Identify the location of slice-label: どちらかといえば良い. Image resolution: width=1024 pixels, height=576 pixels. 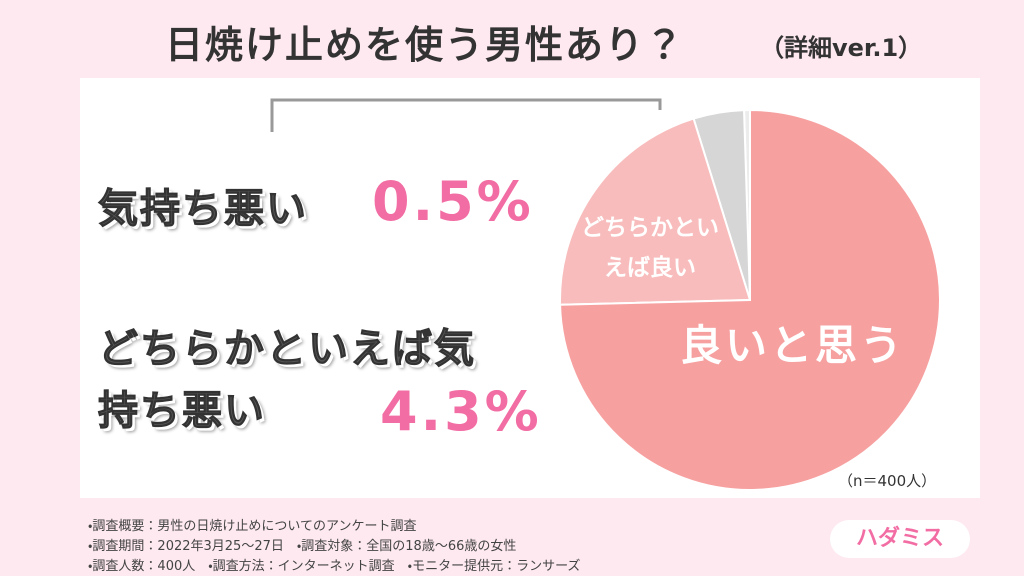
(650, 248).